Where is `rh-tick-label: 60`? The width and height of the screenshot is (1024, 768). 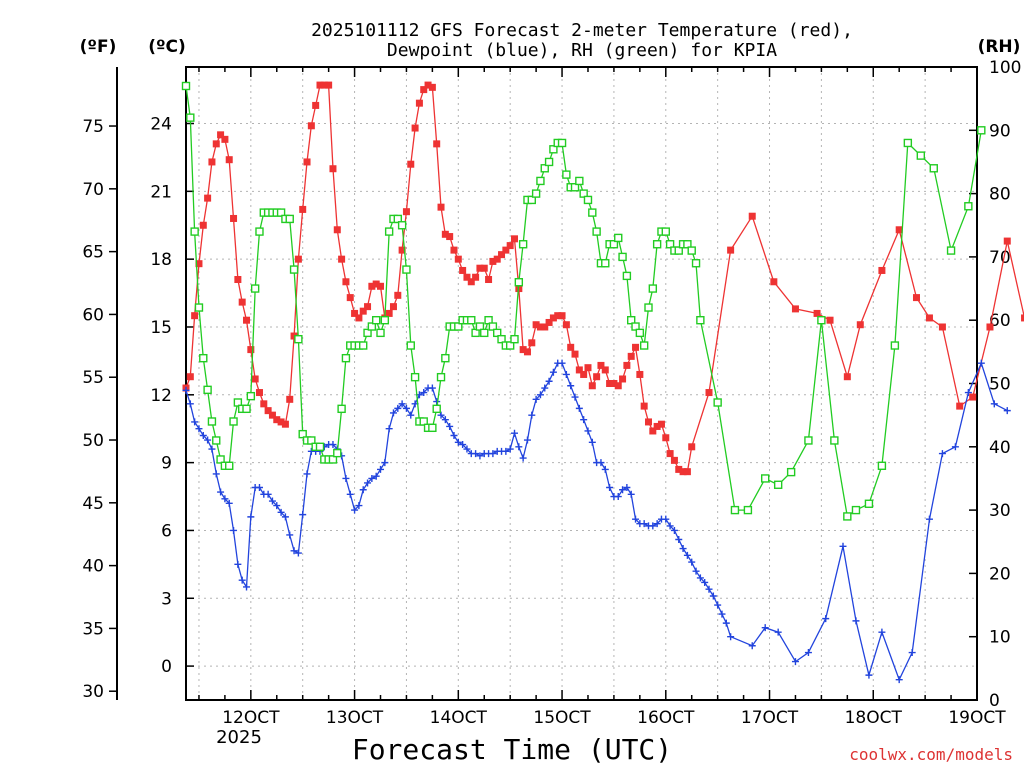 rh-tick-label: 60 is located at coordinates (1000, 321).